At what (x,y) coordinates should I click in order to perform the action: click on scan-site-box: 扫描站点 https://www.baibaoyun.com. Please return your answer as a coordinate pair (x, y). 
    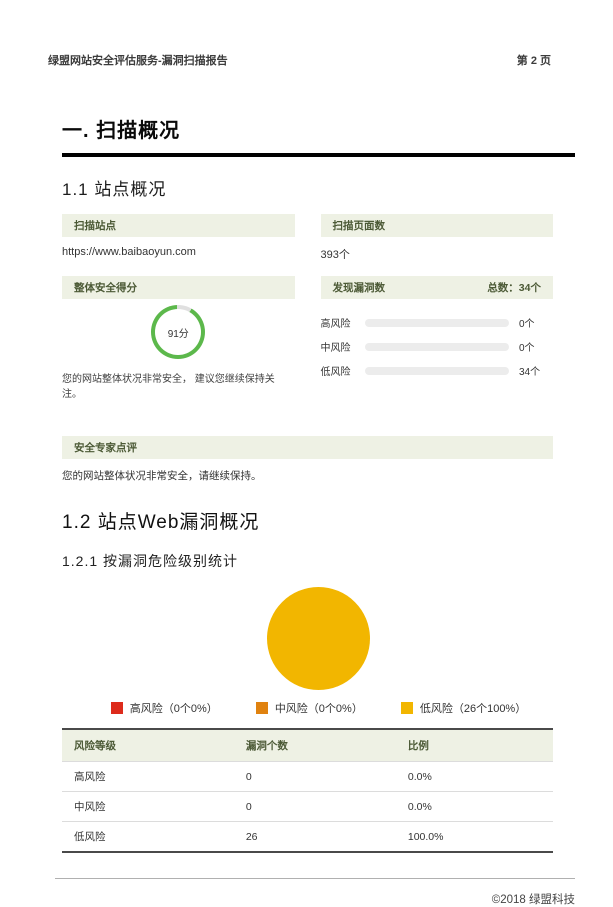
    Looking at the image, I should click on (178, 238).